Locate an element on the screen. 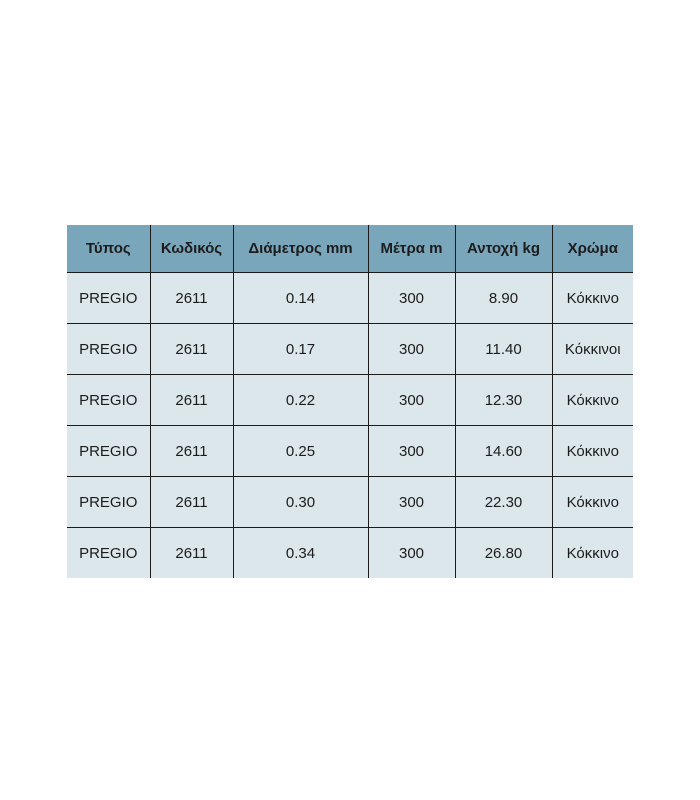  table-row: PREGIO 2611 0.14 300 8.90 Κόκκινο is located at coordinates (350, 298).